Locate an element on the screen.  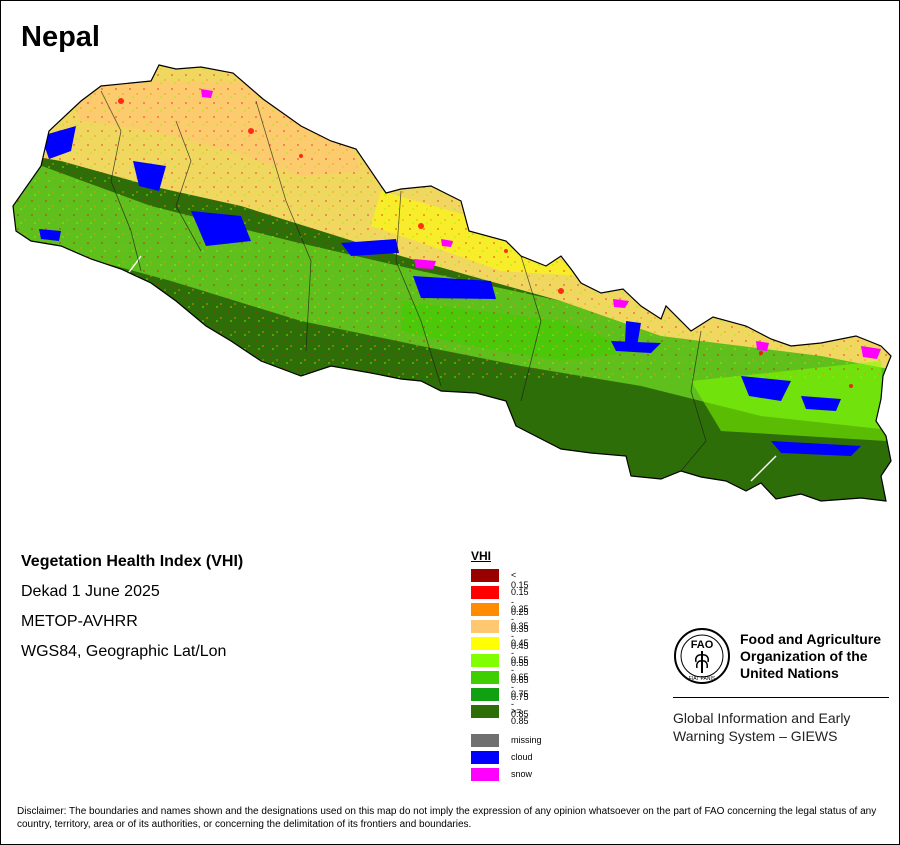
legend-item: missing is located at coordinates (506, 740).